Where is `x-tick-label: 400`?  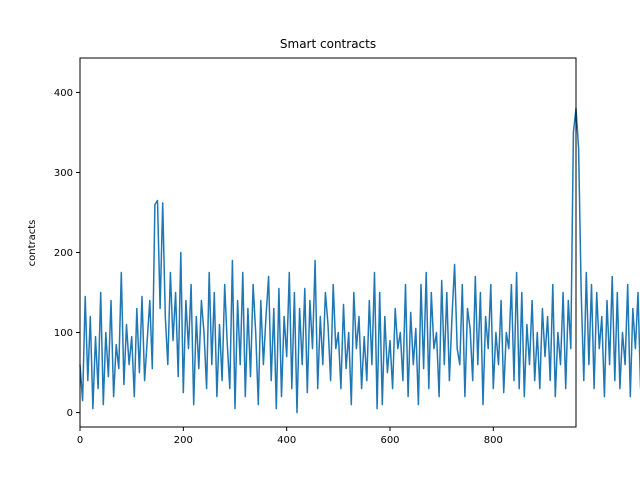 x-tick-label: 400 is located at coordinates (286, 440).